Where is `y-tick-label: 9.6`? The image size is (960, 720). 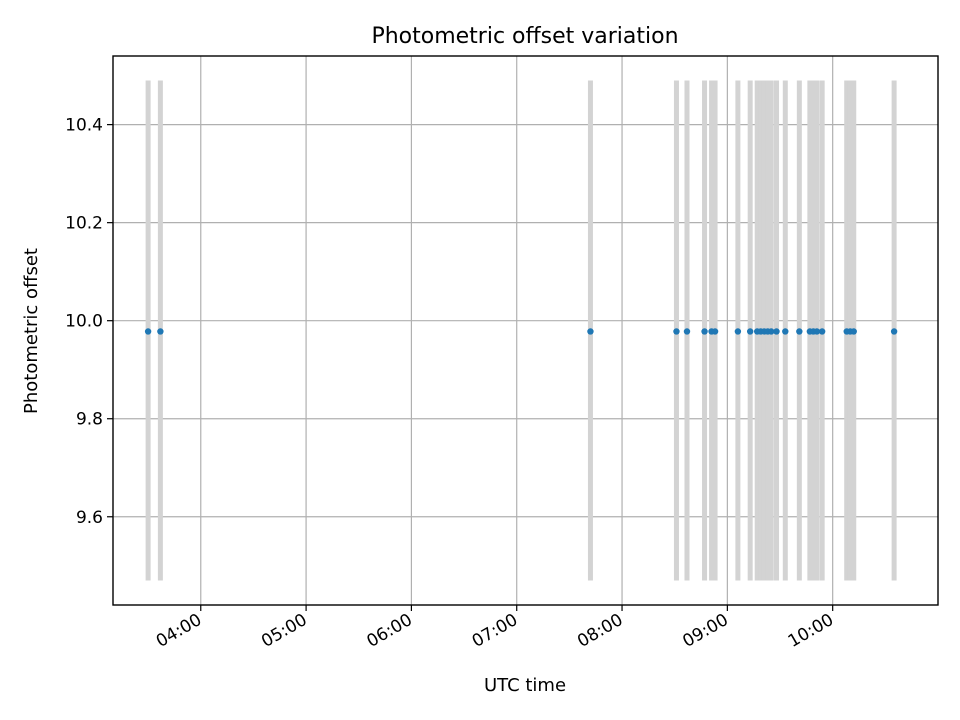 y-tick-label: 9.6 is located at coordinates (89, 518).